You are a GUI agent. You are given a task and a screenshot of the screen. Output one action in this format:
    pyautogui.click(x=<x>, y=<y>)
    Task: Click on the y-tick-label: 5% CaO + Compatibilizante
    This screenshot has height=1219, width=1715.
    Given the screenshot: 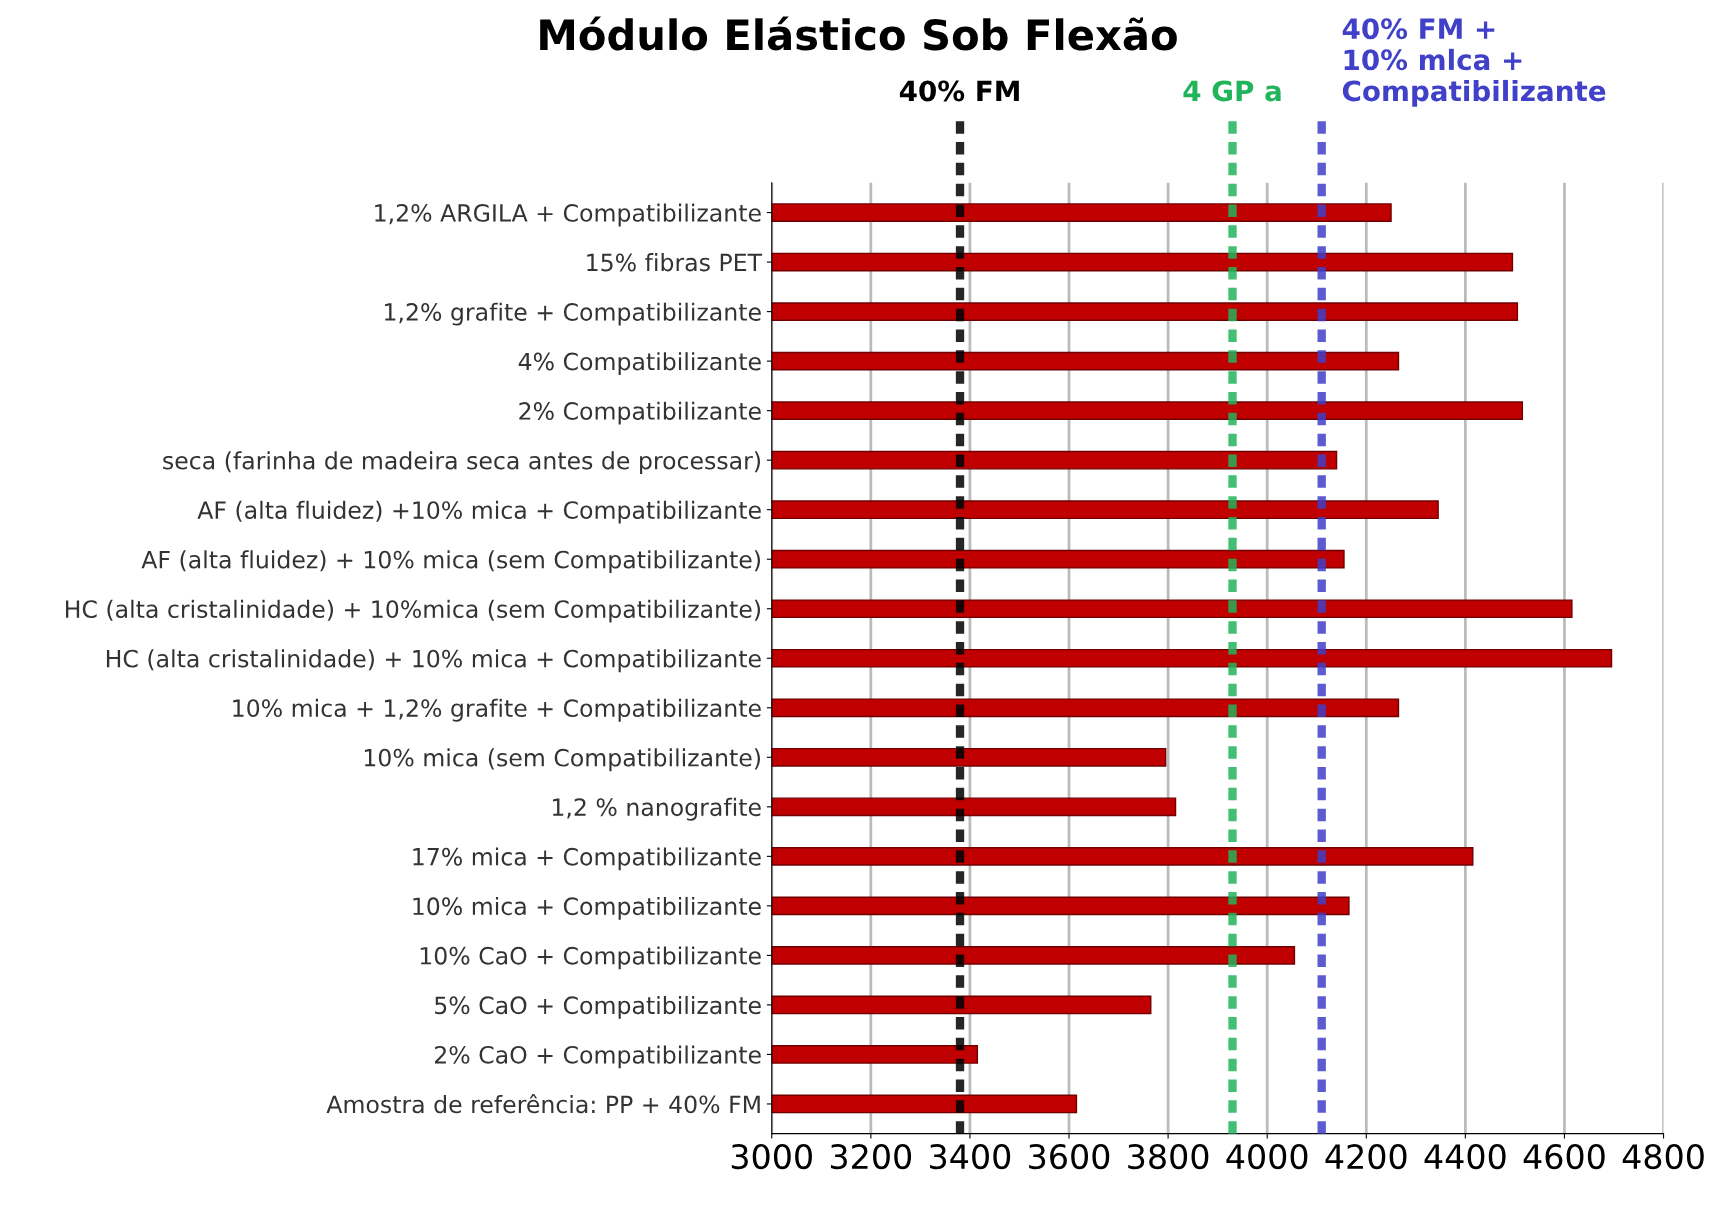 What is the action you would take?
    pyautogui.click(x=598, y=1007)
    